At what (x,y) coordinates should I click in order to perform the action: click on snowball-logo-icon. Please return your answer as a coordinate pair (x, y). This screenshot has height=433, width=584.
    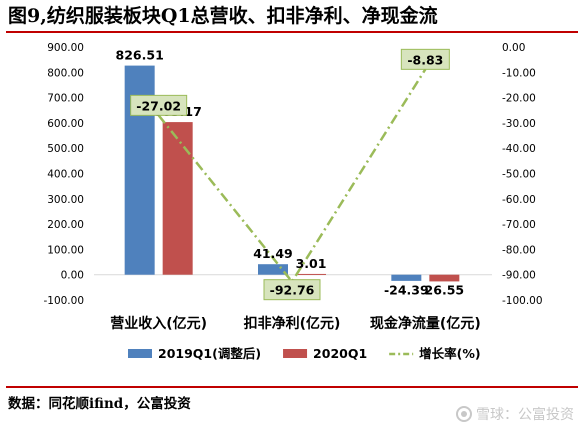
    Looking at the image, I should click on (464, 414).